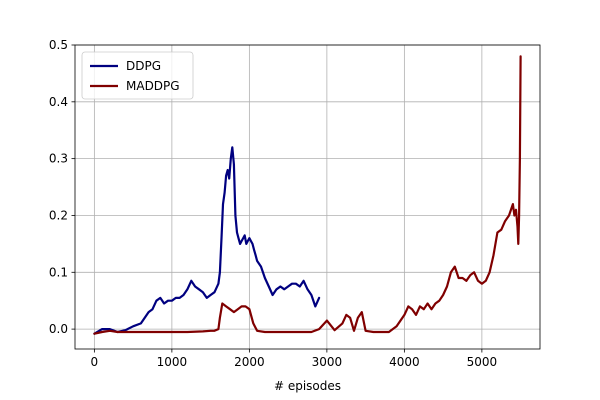  Describe the element at coordinates (58, 272) in the screenshot. I see `y-tick-label: 0.1` at that location.